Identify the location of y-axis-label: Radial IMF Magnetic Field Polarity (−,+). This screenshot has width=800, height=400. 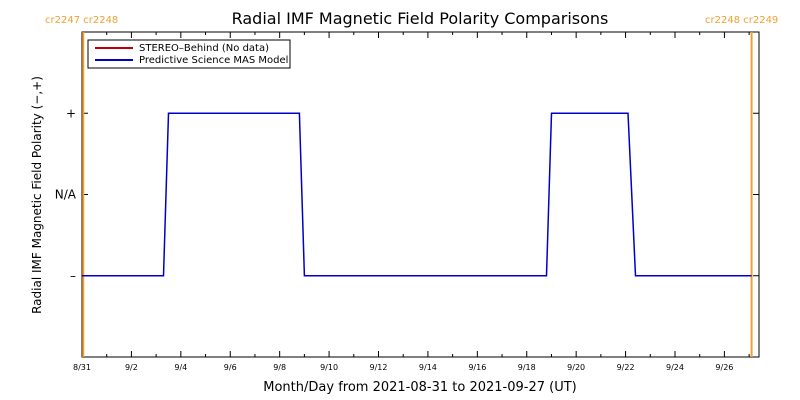
(37, 195).